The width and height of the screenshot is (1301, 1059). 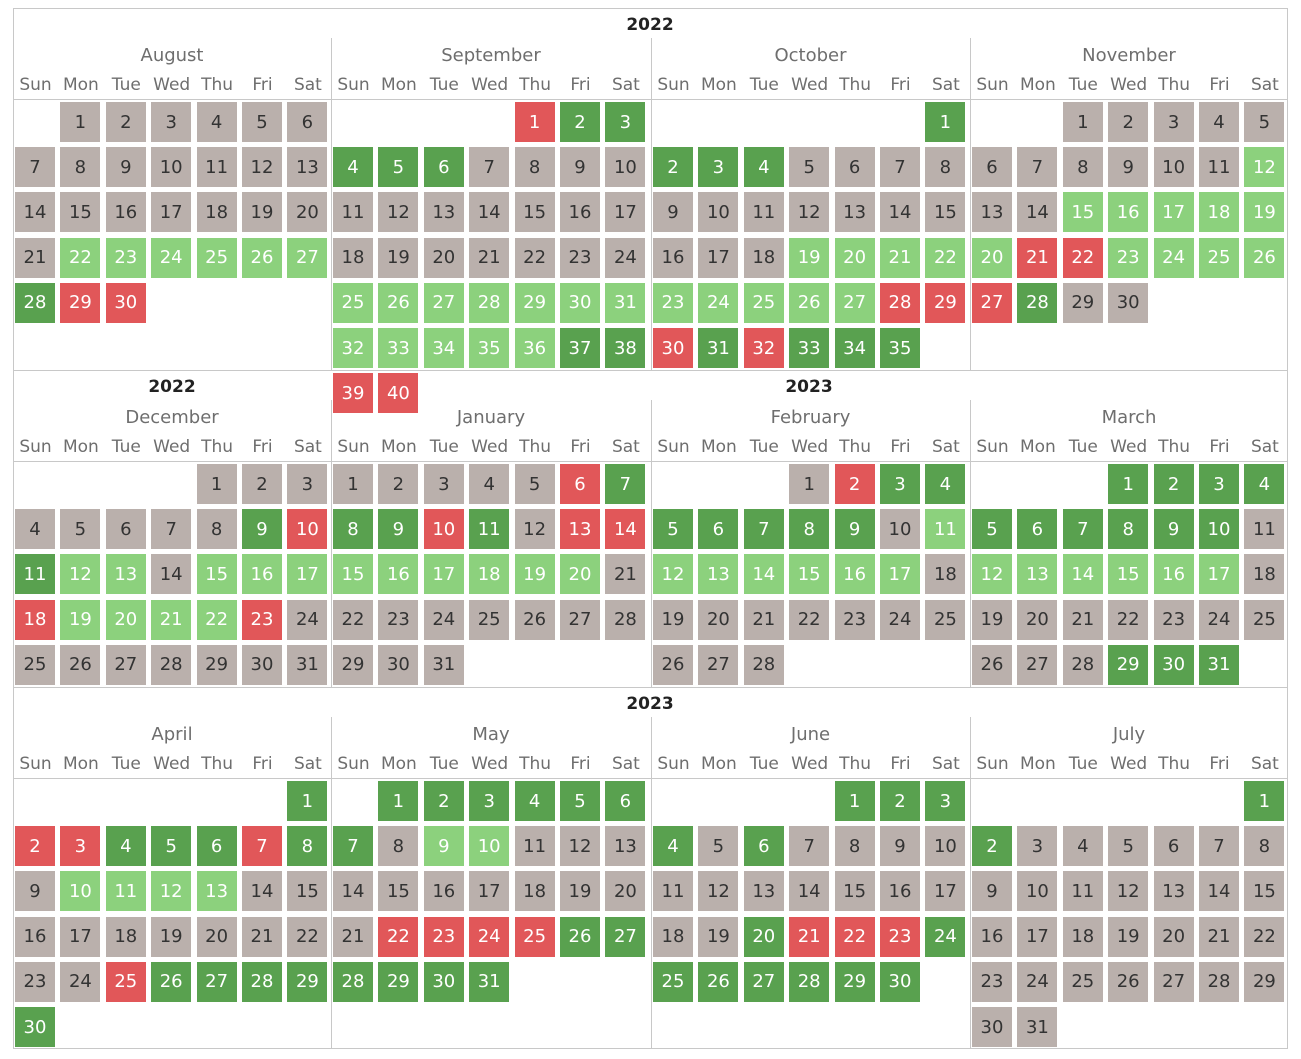 I want to click on month-name: January, so click(x=491, y=417).